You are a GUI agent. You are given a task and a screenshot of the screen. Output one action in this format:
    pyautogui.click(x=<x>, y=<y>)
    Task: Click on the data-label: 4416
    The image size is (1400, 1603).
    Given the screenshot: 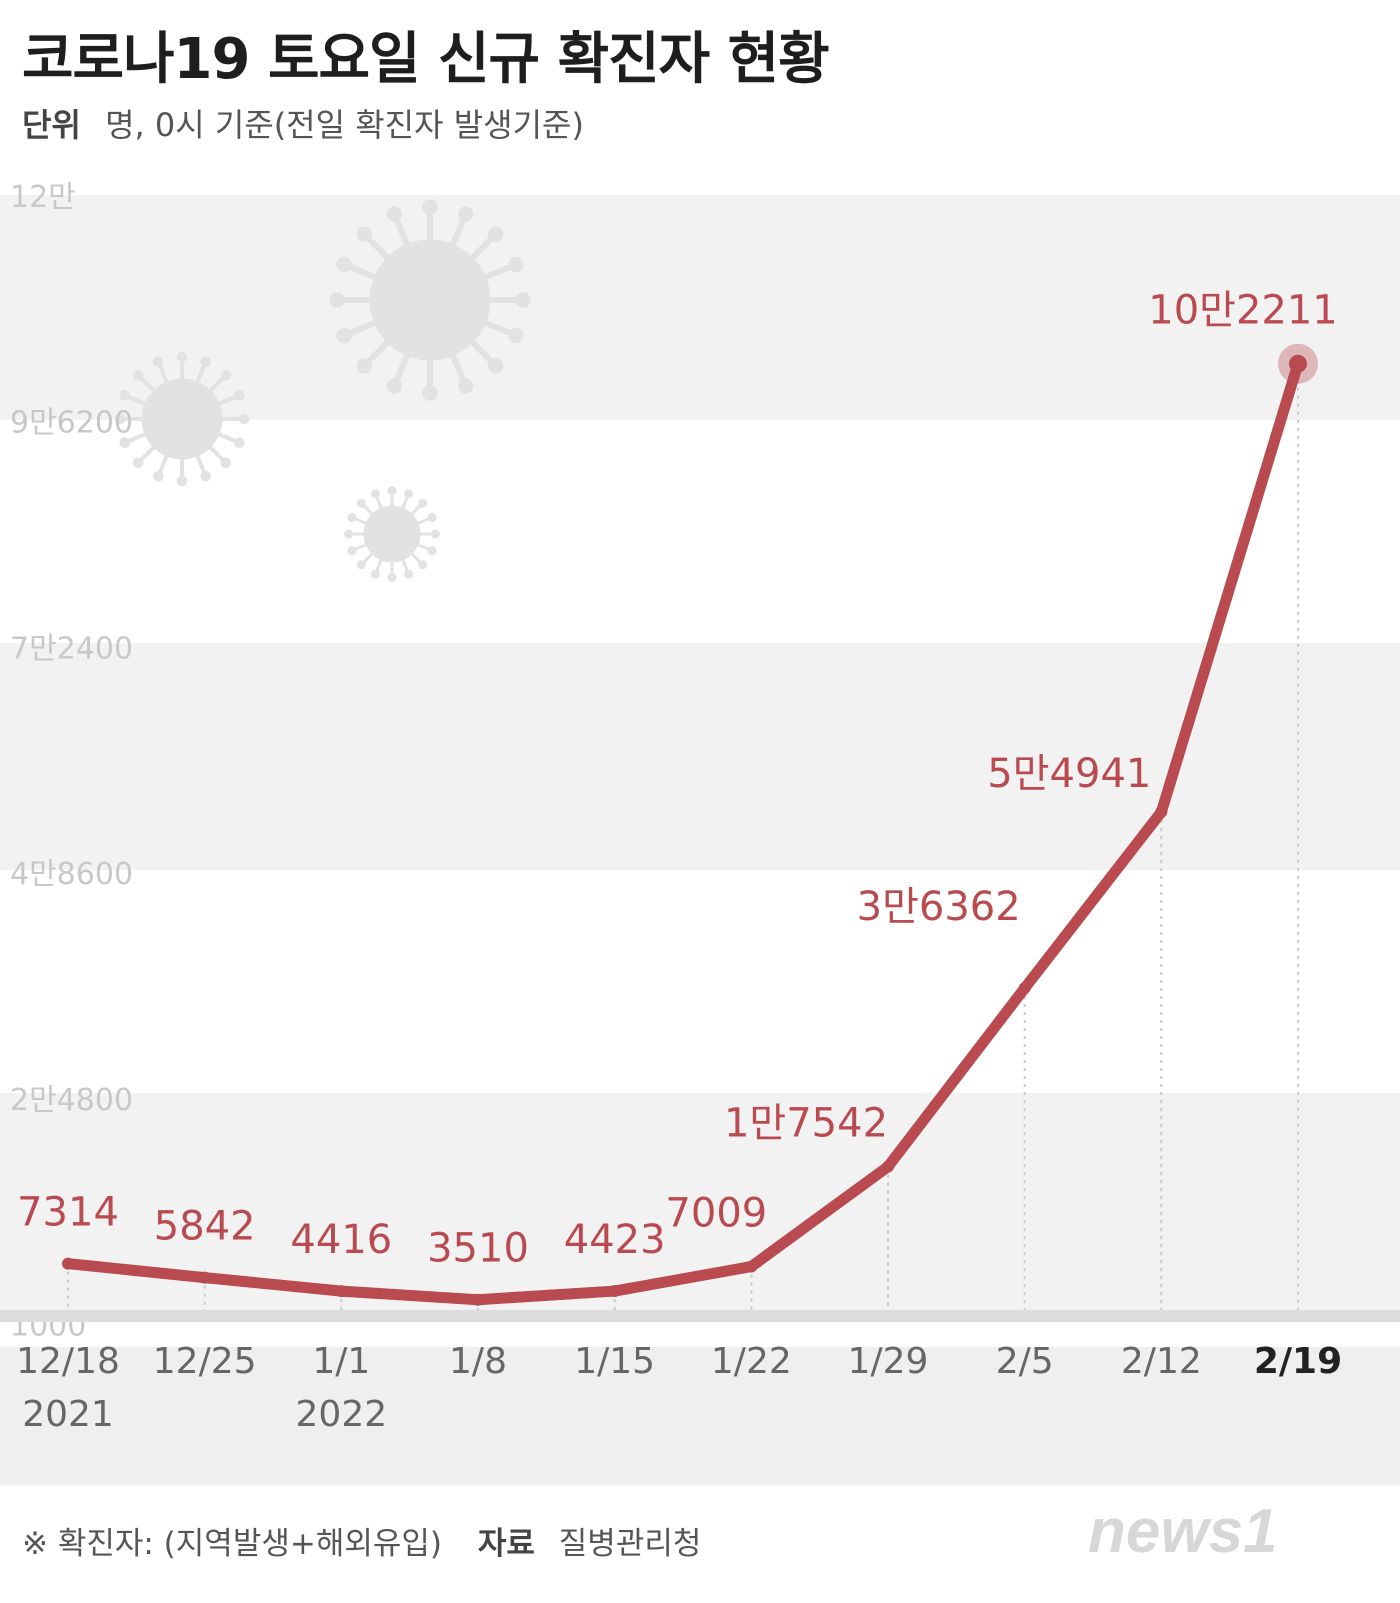 What is the action you would take?
    pyautogui.click(x=341, y=1240)
    